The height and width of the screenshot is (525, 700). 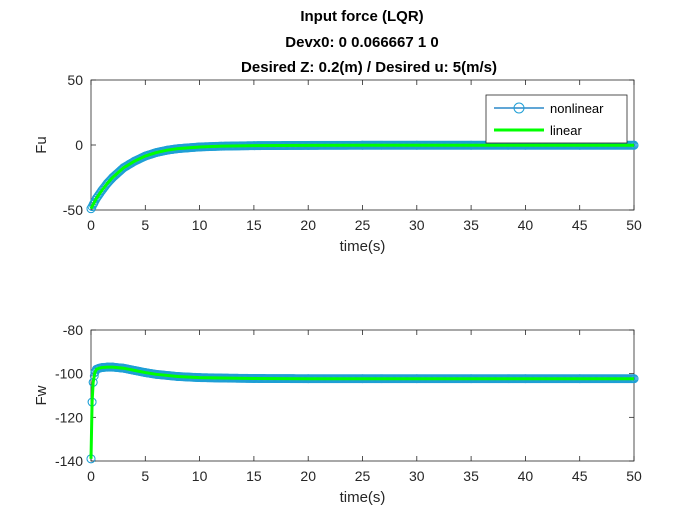 What do you see at coordinates (566, 130) in the screenshot?
I see `legend-label-linear: linear` at bounding box center [566, 130].